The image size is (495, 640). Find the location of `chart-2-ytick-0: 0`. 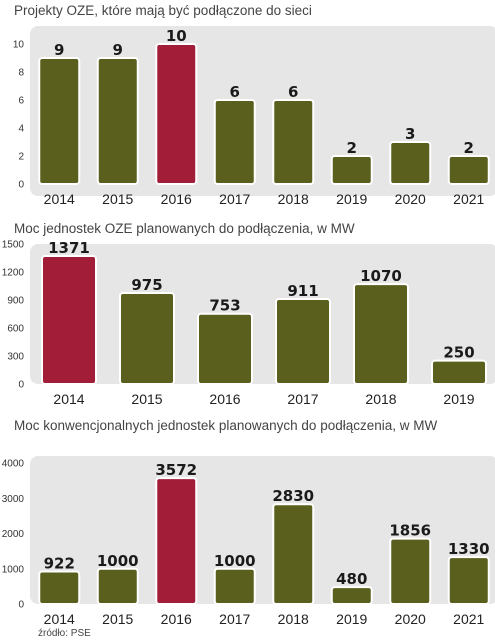

chart-2-ytick-0: 0 is located at coordinates (21, 385).